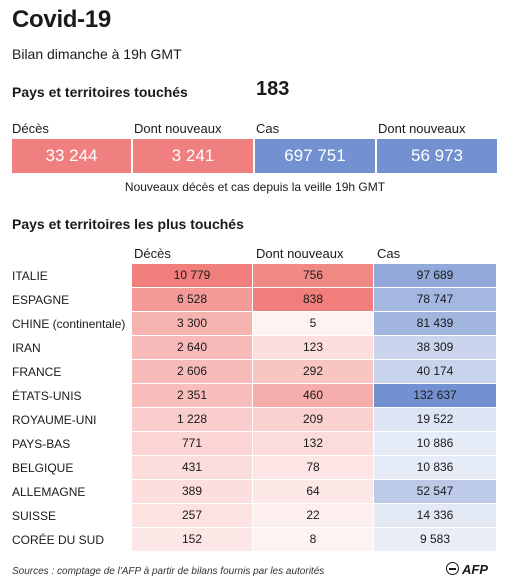  Describe the element at coordinates (192, 443) in the screenshot. I see `deaths-cell: 771` at that location.